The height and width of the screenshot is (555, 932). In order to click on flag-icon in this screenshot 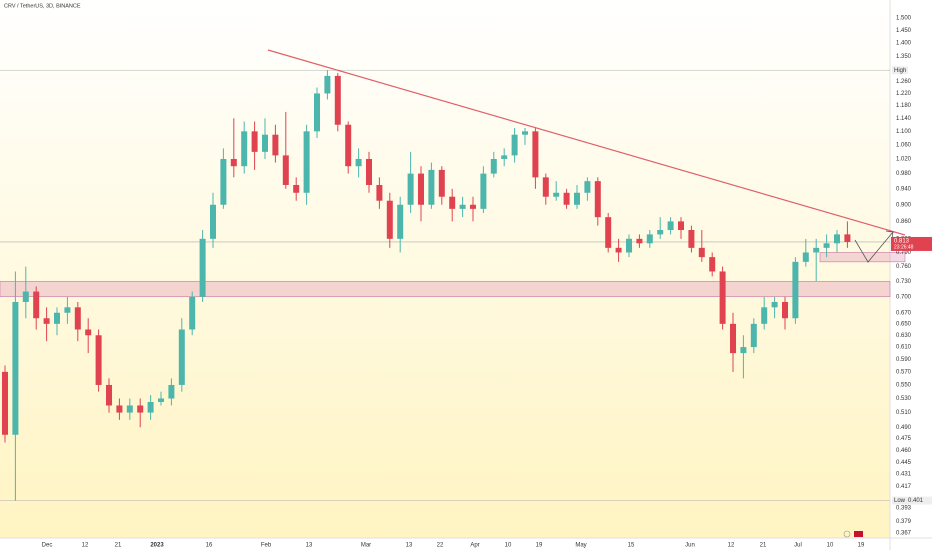, I will do `click(858, 534)`.